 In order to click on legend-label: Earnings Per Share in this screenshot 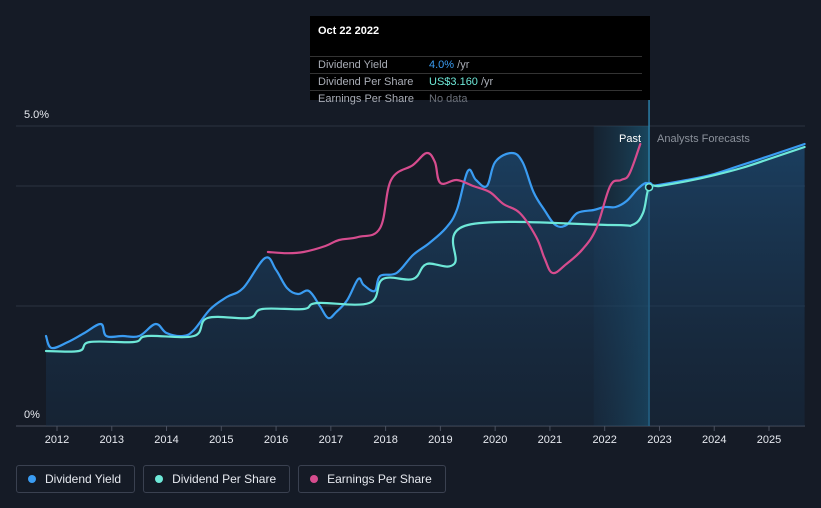, I will do `click(379, 479)`.